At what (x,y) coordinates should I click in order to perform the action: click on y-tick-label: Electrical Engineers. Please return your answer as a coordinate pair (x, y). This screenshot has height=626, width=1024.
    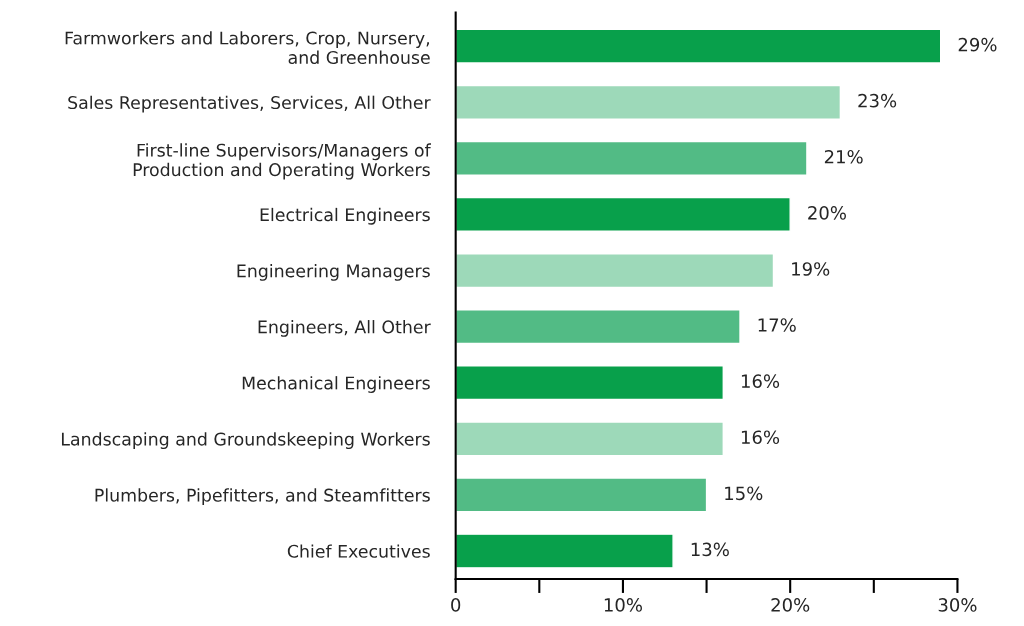
    Looking at the image, I should click on (345, 216).